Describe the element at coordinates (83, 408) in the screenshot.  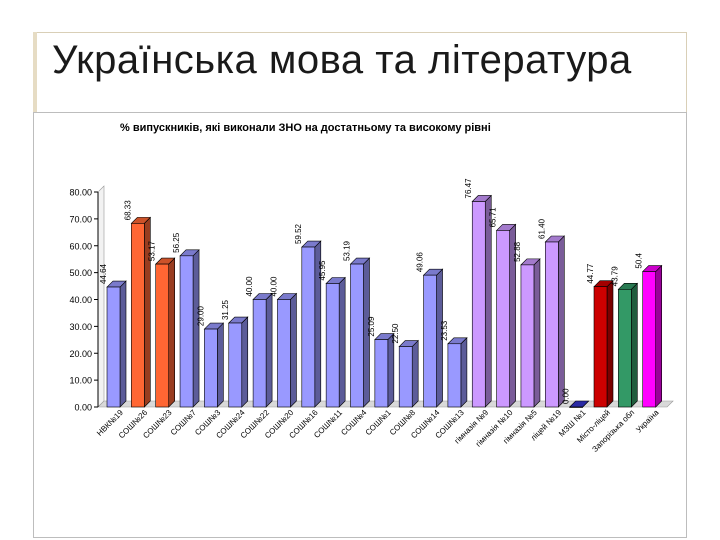
I see `y-tick-label: 0.00` at that location.